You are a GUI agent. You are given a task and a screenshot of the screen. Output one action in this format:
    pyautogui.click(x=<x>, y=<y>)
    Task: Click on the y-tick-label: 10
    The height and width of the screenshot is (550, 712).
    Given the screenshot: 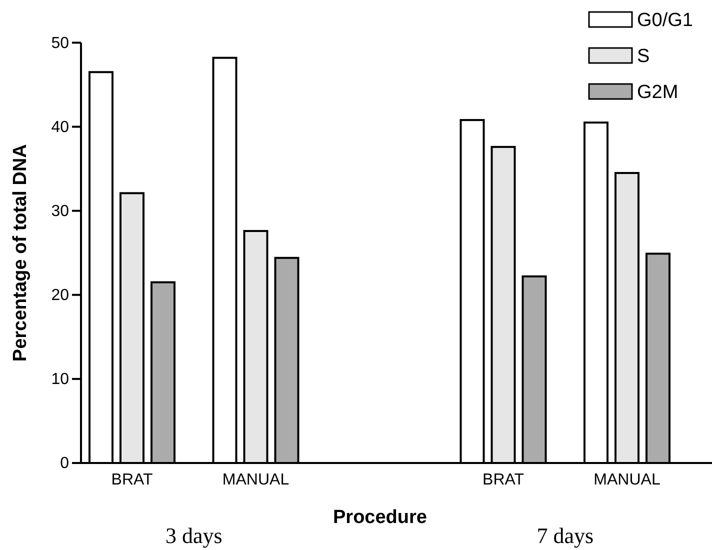 What is the action you would take?
    pyautogui.click(x=60, y=379)
    